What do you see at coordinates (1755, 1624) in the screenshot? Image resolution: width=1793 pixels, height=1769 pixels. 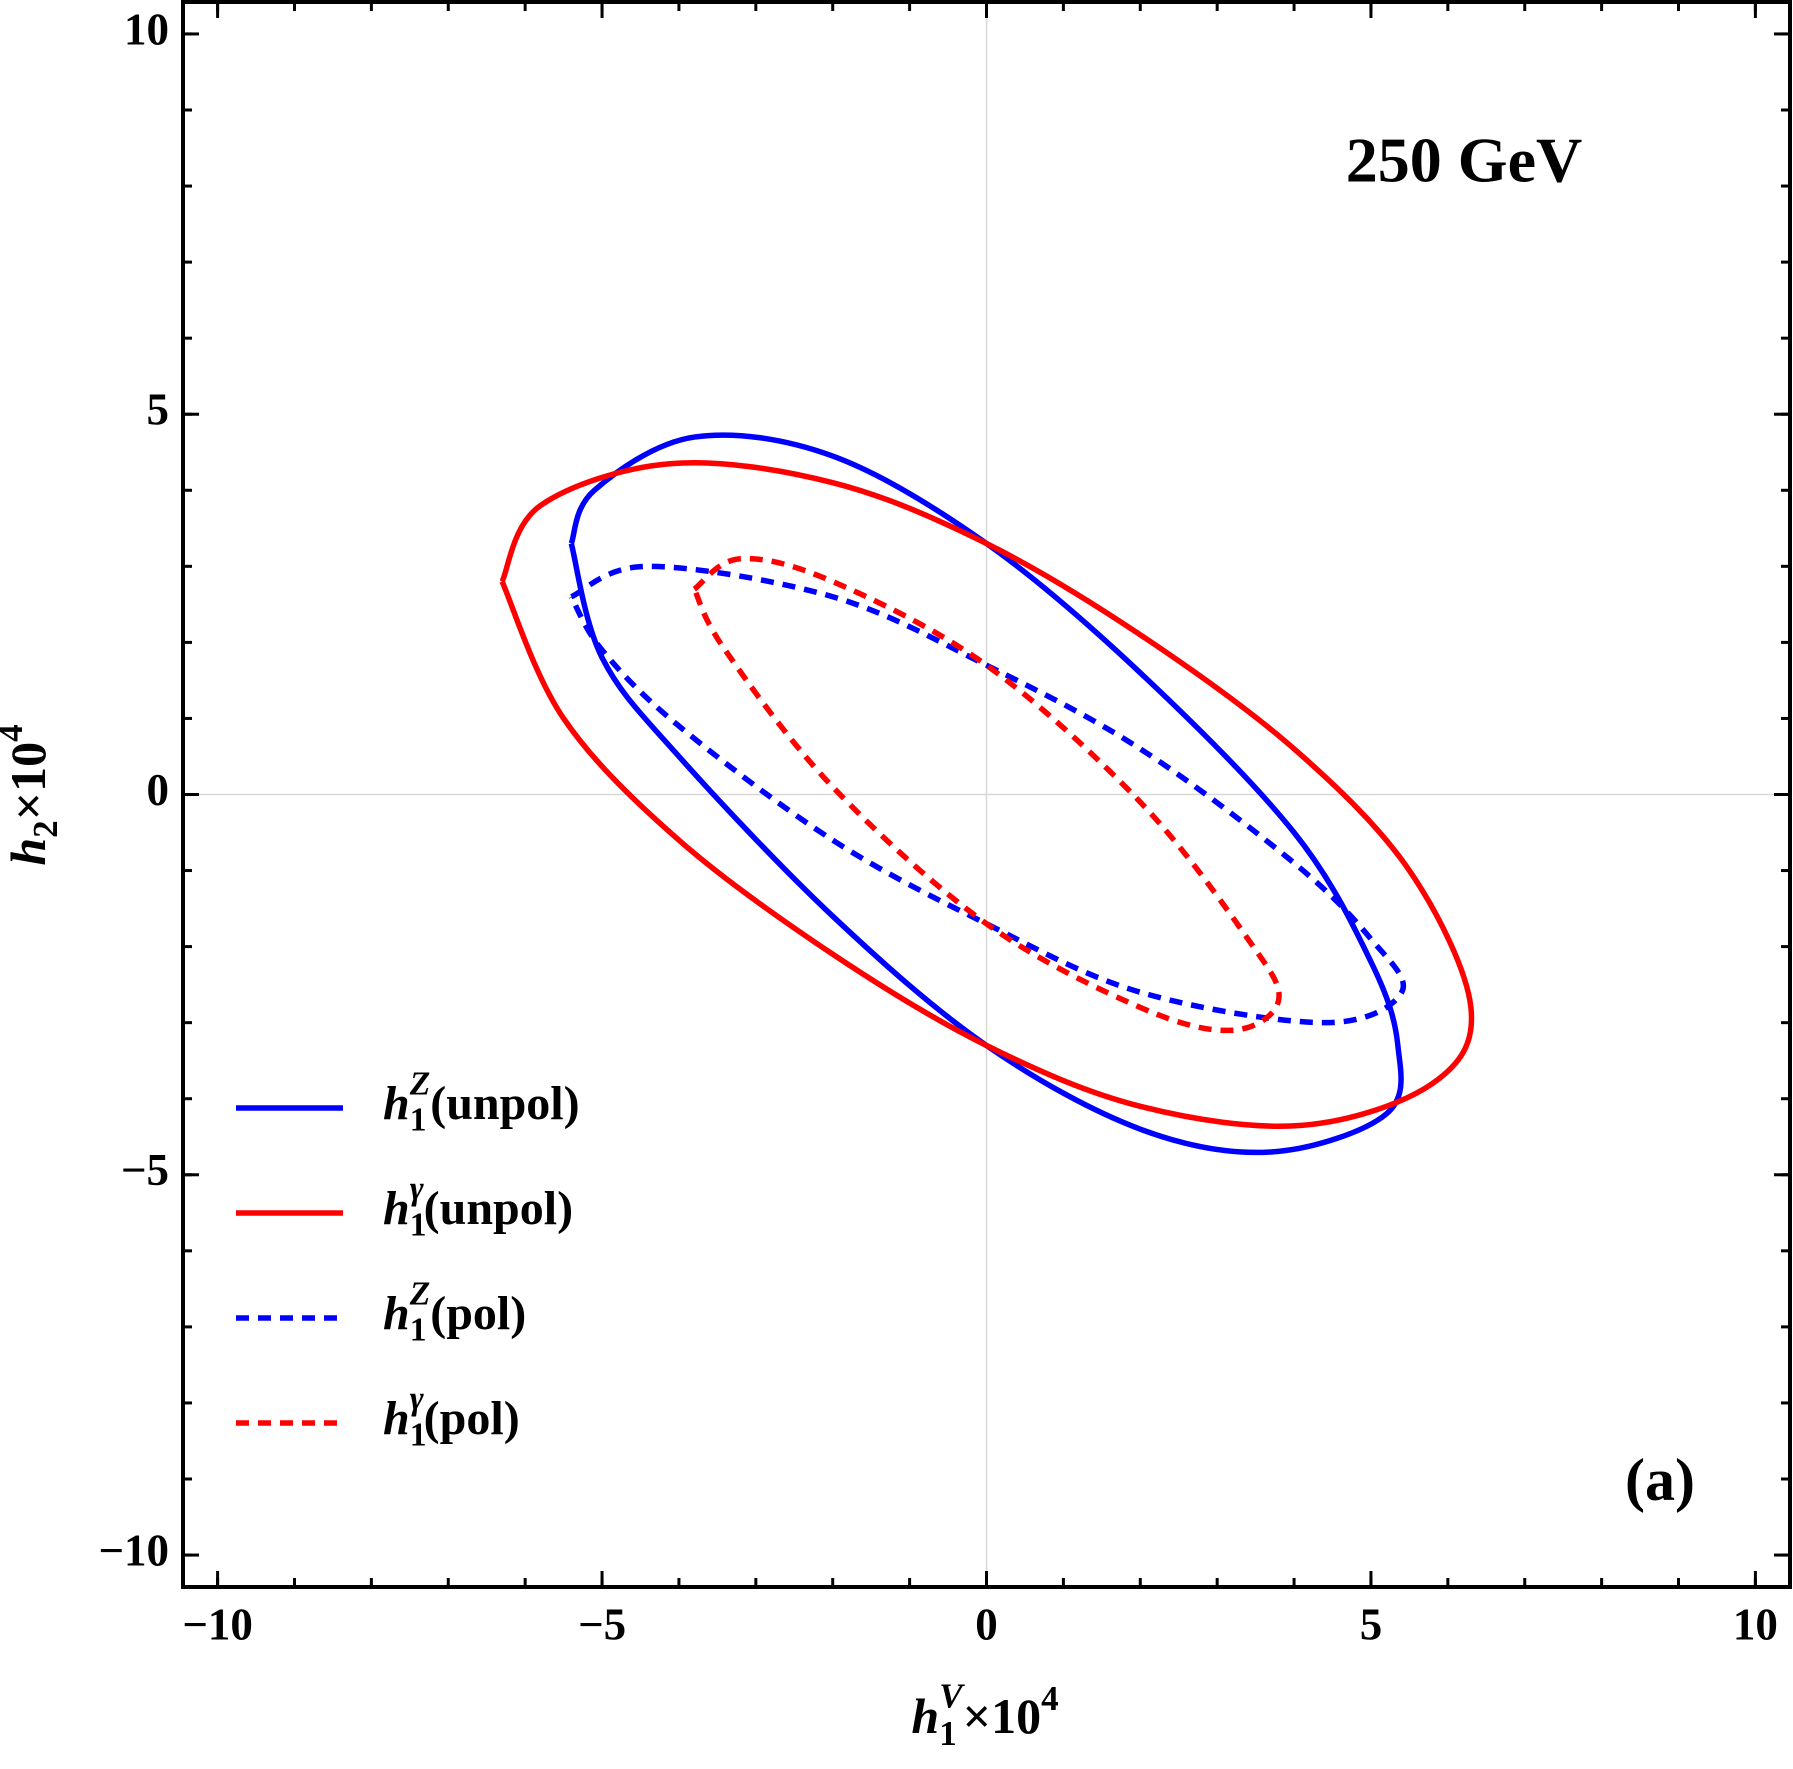 I see `x-tick-label: 10` at bounding box center [1755, 1624].